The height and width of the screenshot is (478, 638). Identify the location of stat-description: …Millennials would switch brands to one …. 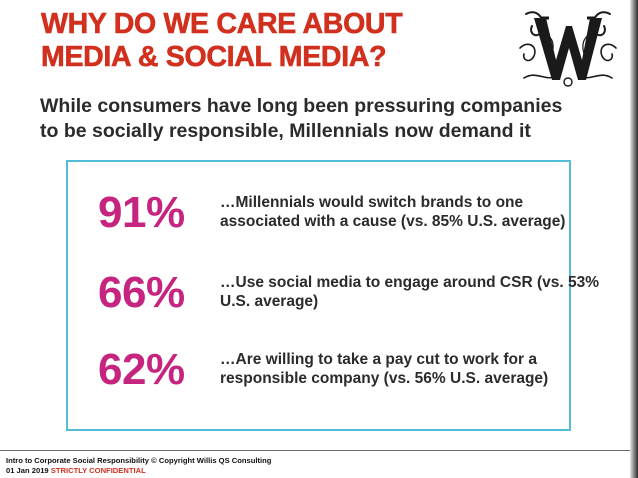
(392, 212).